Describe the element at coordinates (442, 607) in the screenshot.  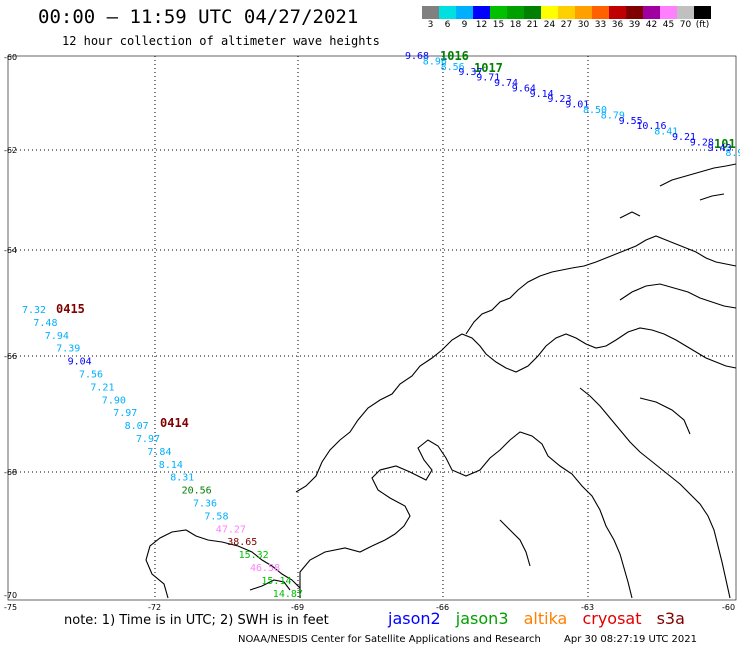
I see `lon-label: -66` at that location.